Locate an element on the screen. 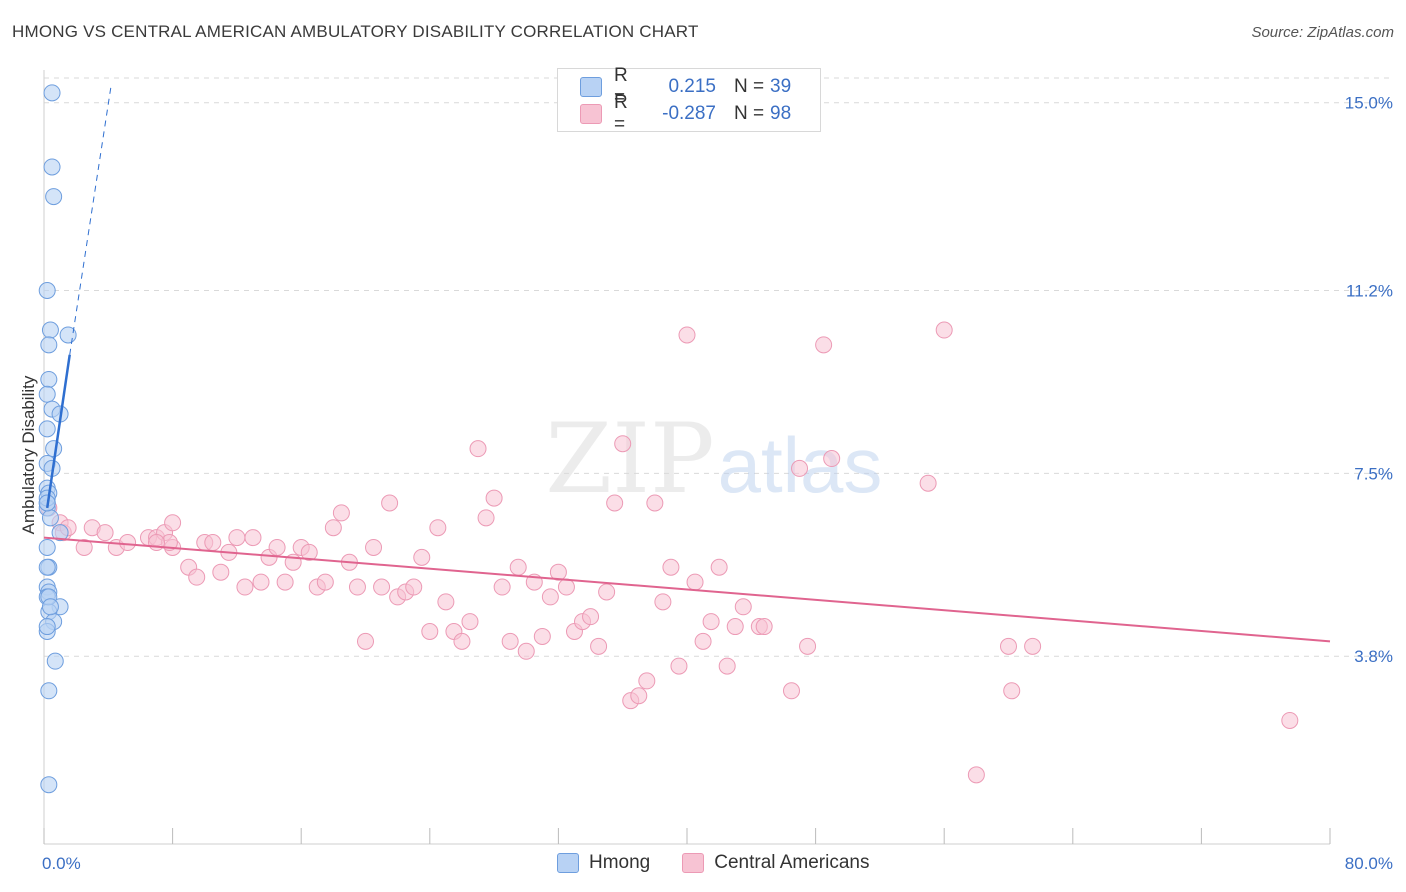 The width and height of the screenshot is (1406, 892). legend-item-central: Central Americans is located at coordinates (775, 863).